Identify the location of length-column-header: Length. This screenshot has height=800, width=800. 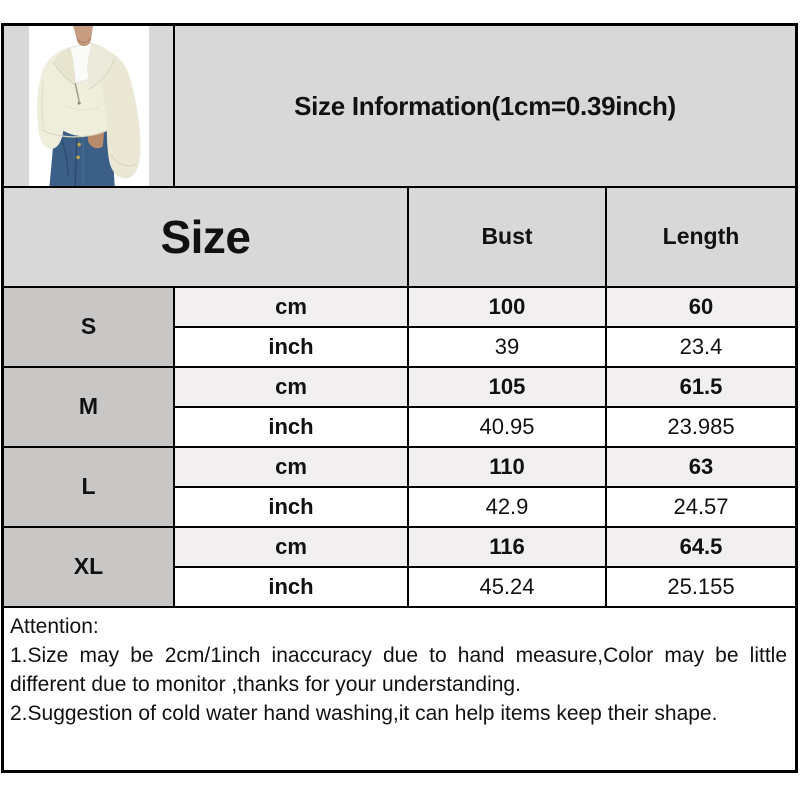
(701, 237).